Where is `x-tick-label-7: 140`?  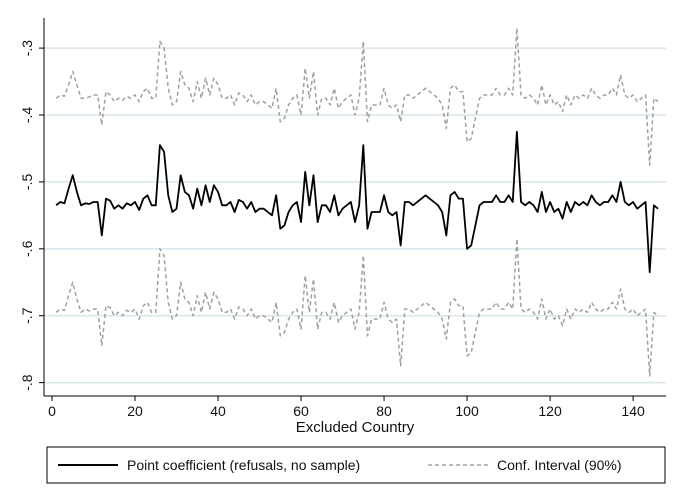
x-tick-label-7: 140 is located at coordinates (633, 411).